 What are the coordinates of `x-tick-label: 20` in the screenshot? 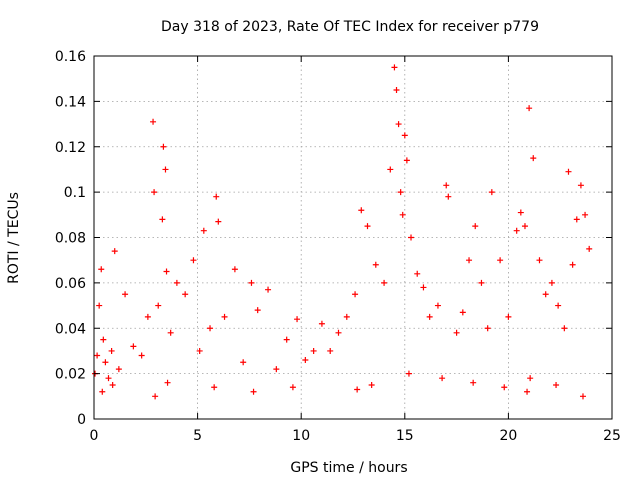 It's located at (508, 436).